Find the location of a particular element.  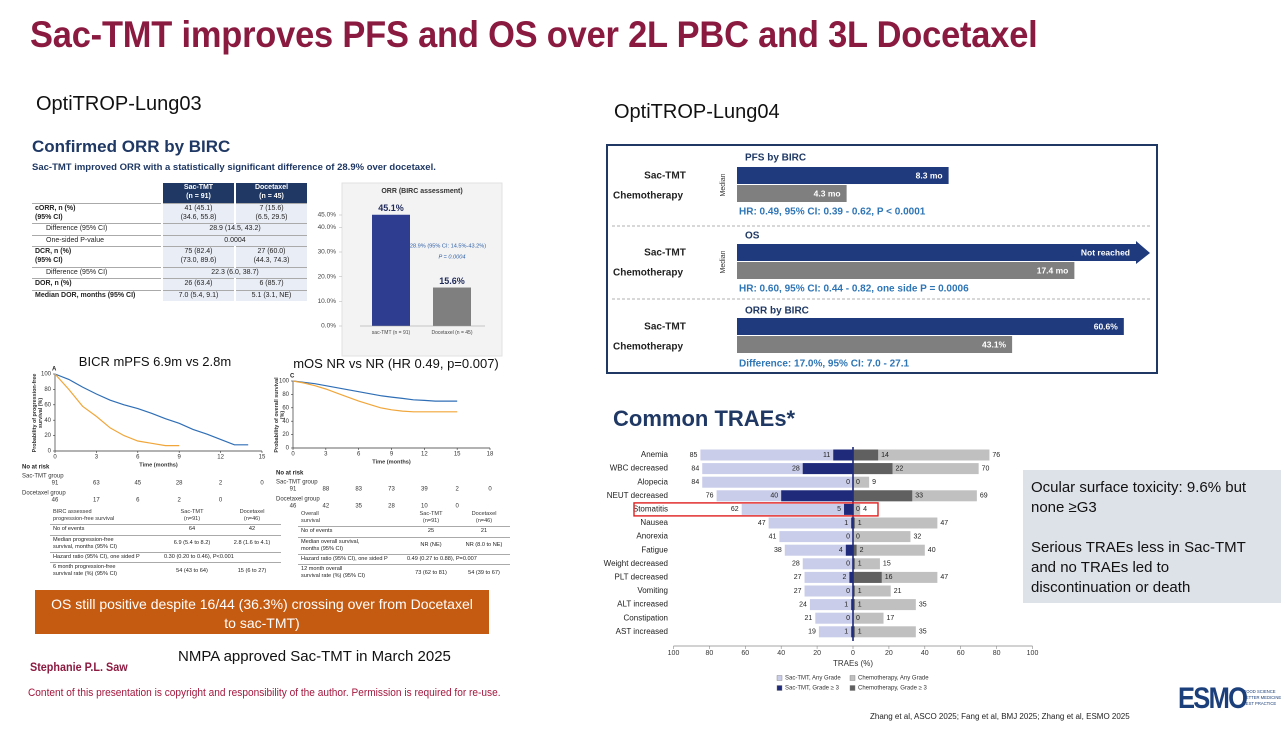

at-risk-count: 88 is located at coordinates (325, 490).